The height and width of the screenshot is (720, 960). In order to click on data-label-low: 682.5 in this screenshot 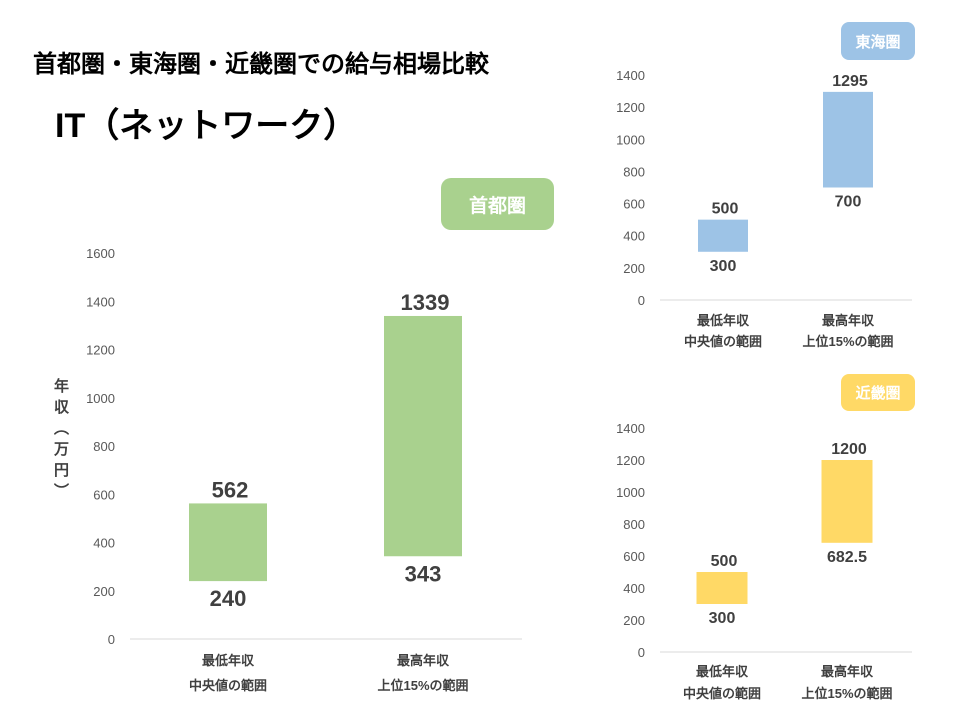, I will do `click(847, 557)`.